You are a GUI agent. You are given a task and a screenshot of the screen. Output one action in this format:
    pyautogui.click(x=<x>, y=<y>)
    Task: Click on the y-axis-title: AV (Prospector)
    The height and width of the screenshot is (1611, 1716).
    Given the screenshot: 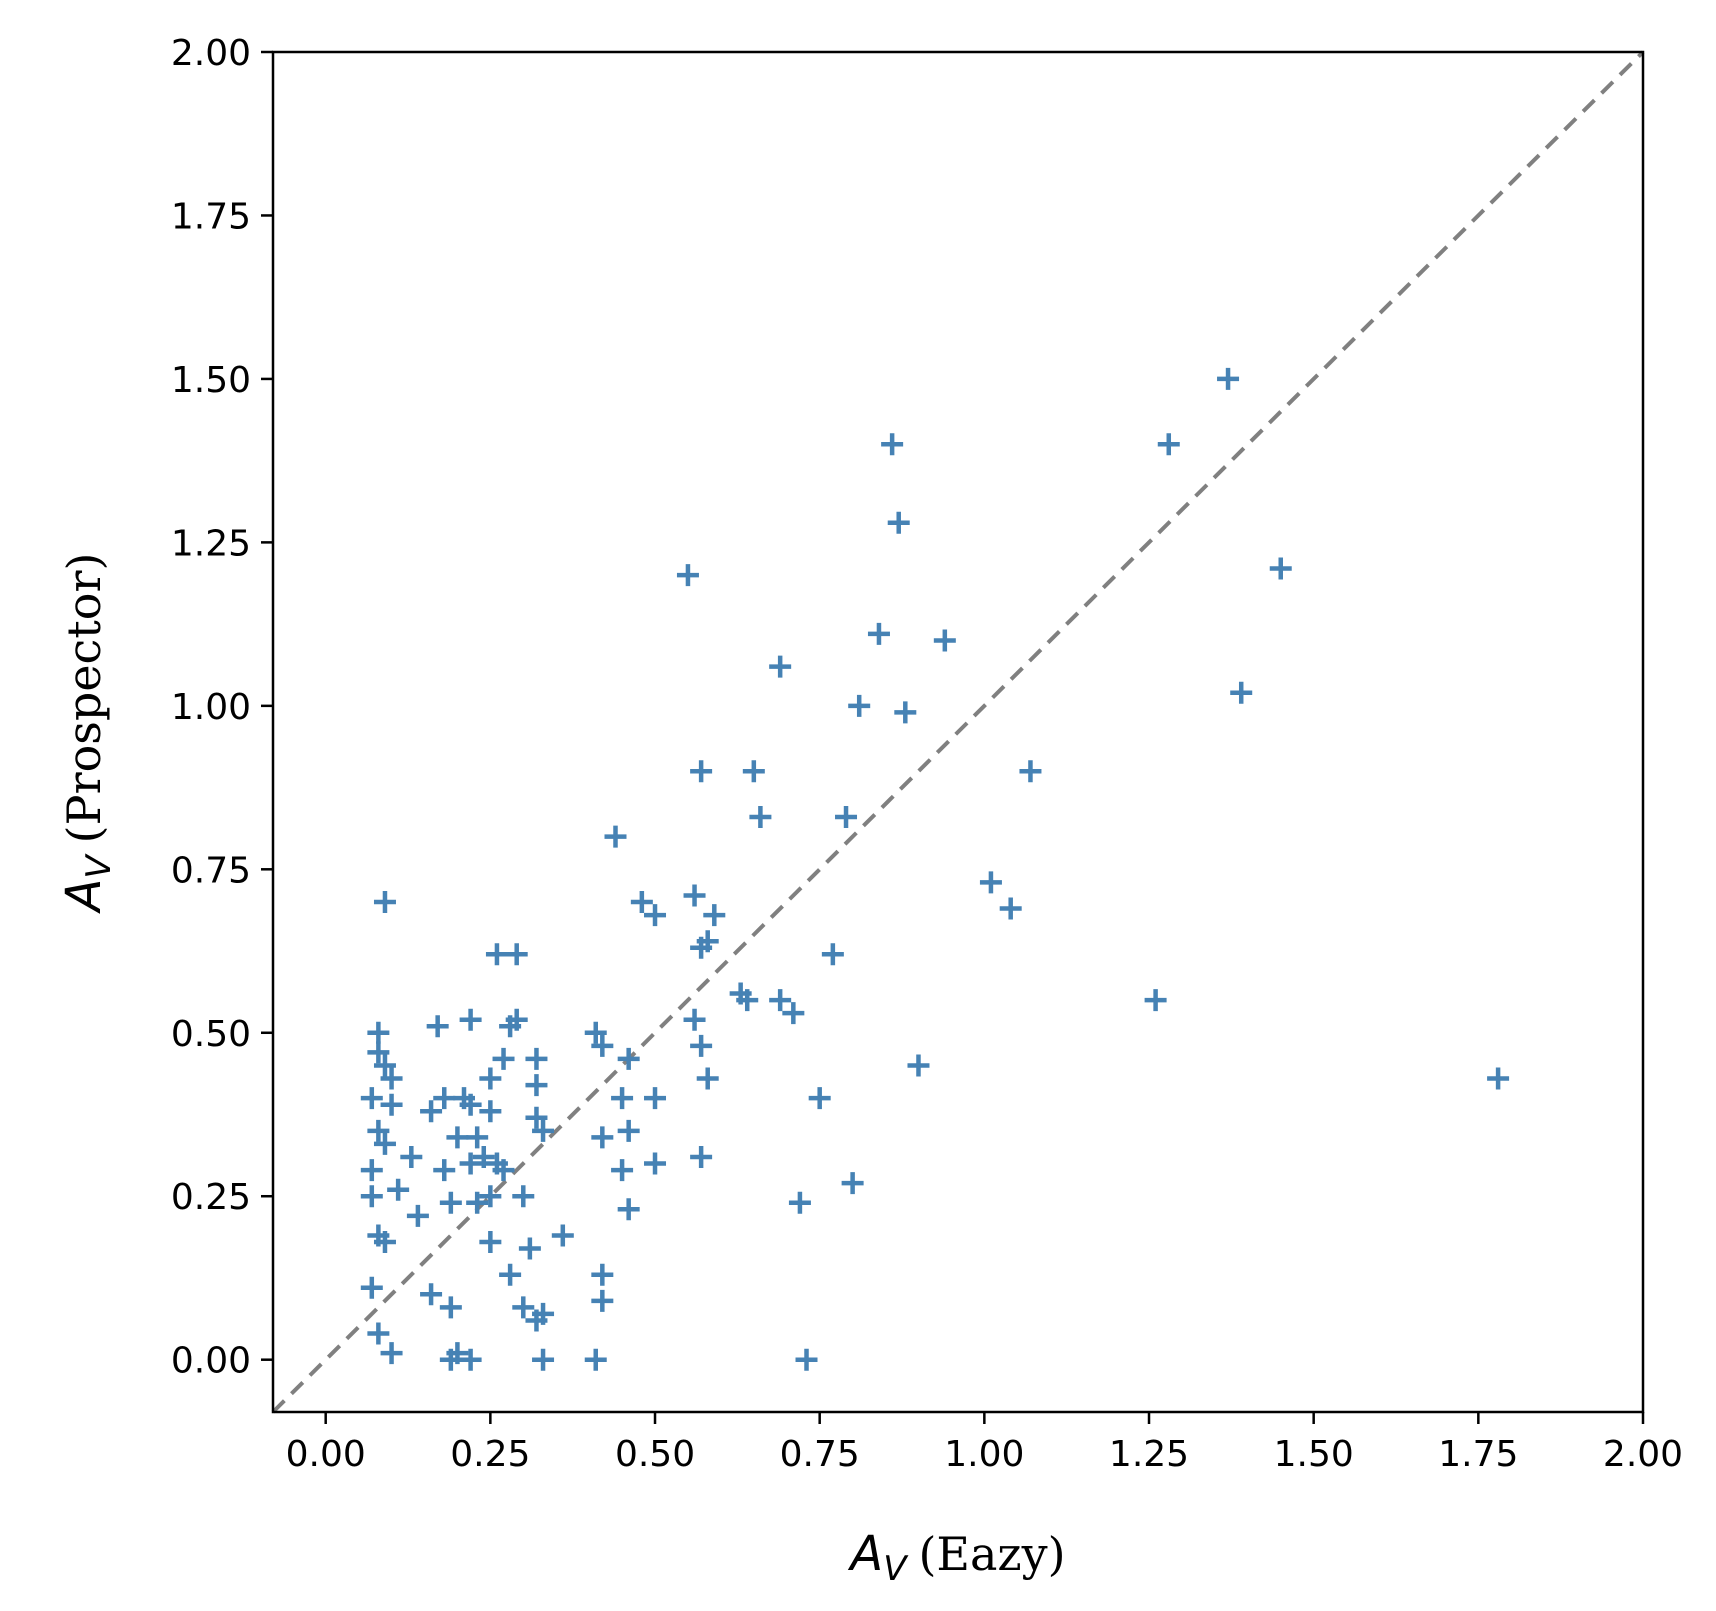 What is the action you would take?
    pyautogui.click(x=87, y=734)
    